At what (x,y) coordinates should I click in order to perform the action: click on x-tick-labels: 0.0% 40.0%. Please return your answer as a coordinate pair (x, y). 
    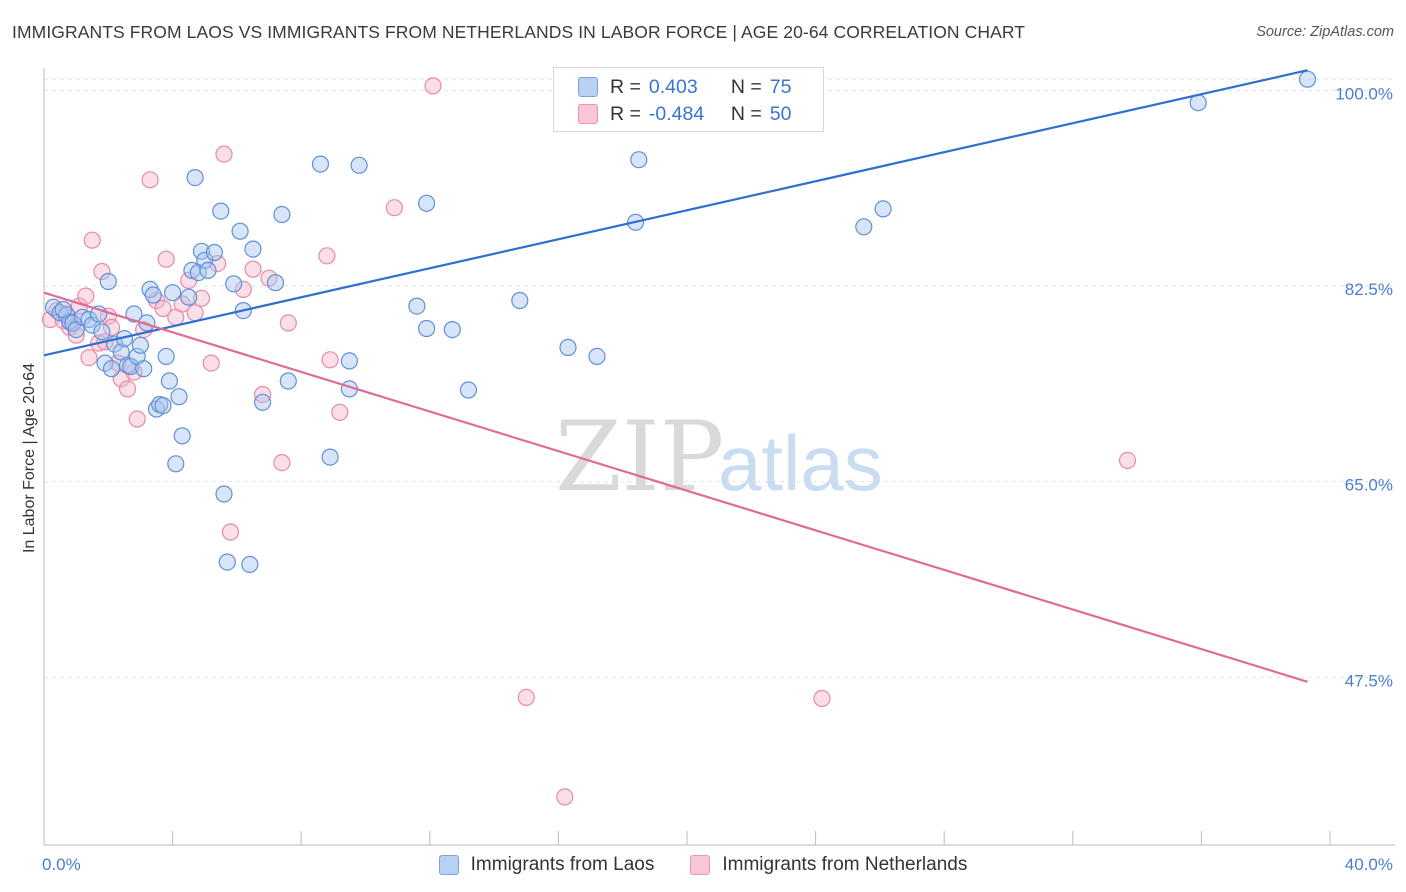
    Looking at the image, I should click on (717, 864).